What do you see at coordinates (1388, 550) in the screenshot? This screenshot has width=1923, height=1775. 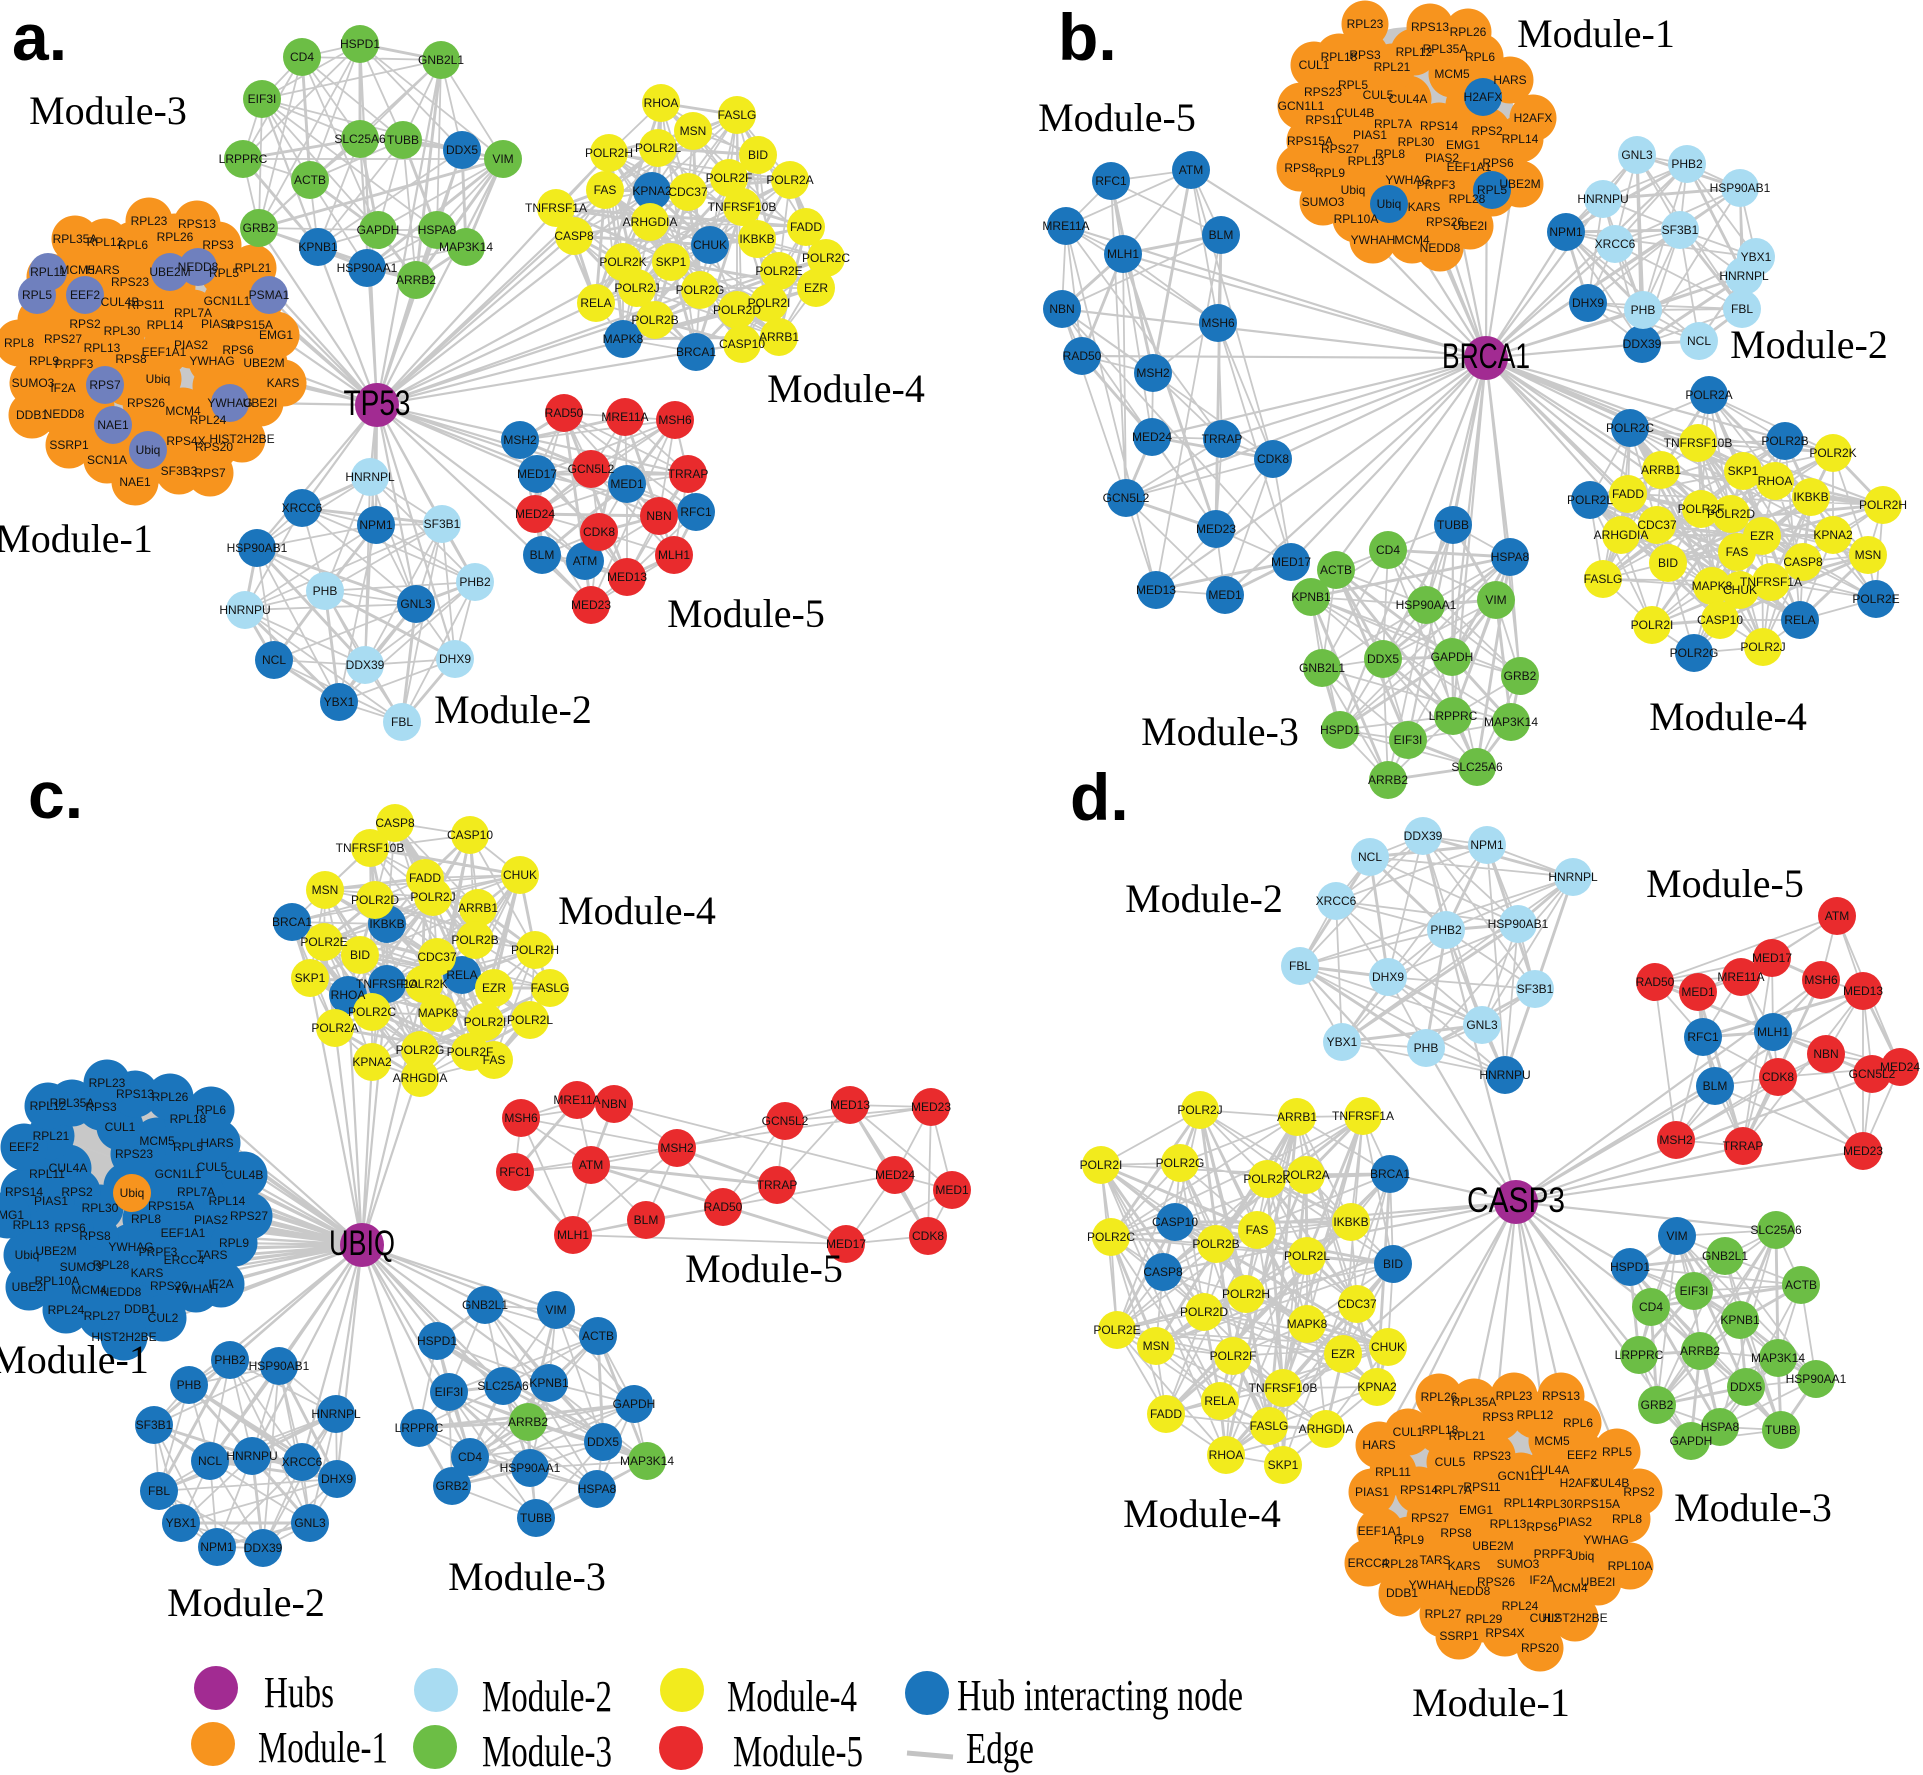 I see `svg-text: CD4` at bounding box center [1388, 550].